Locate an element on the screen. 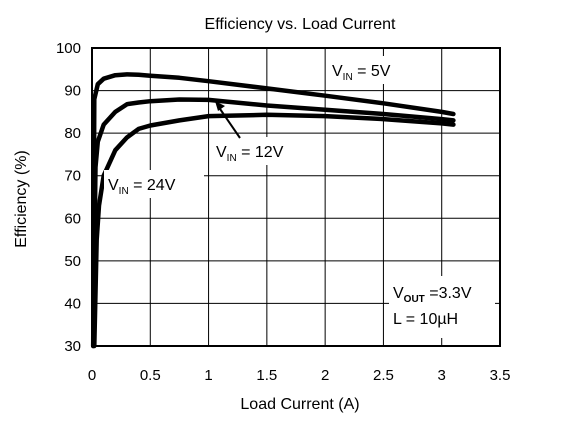  y-tick-label: 40 is located at coordinates (72, 303).